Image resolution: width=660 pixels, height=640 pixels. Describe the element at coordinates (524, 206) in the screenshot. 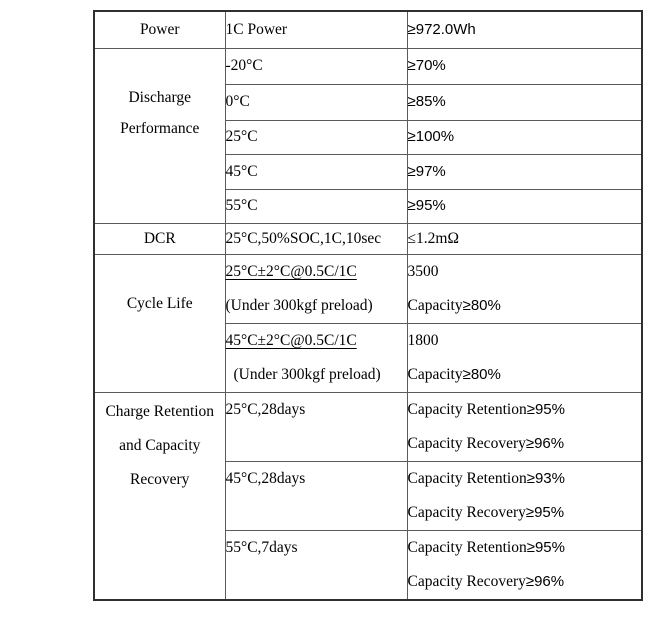

I see `discharge-55-value-cell: ≥95%` at that location.